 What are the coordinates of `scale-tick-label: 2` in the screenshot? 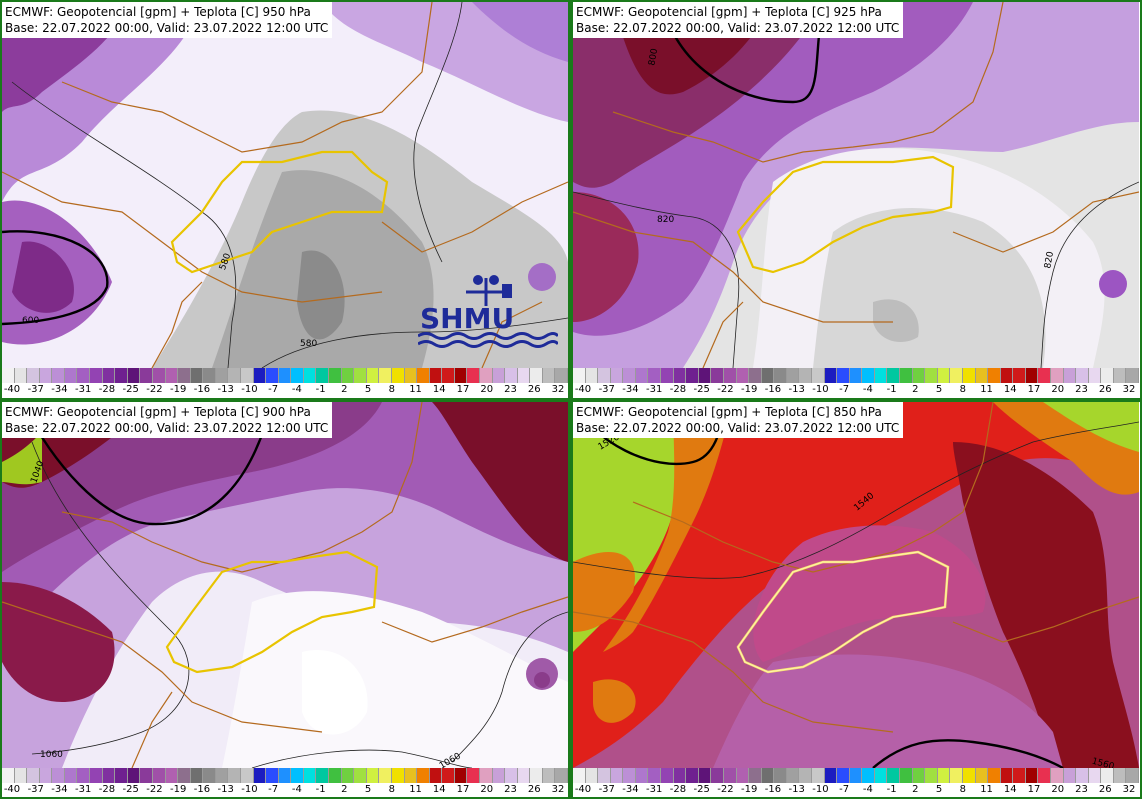 It's located at (344, 389).